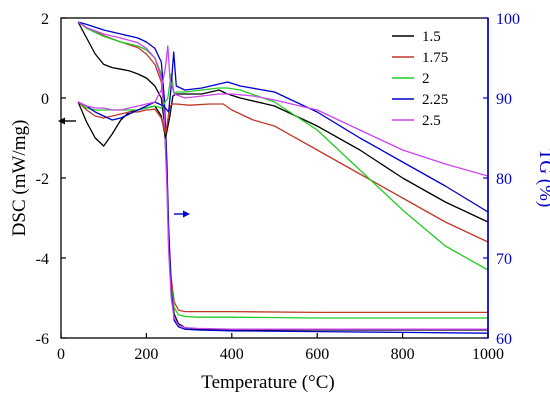 This screenshot has width=550, height=401. What do you see at coordinates (426, 79) in the screenshot?
I see `legend-label-2: 2` at bounding box center [426, 79].